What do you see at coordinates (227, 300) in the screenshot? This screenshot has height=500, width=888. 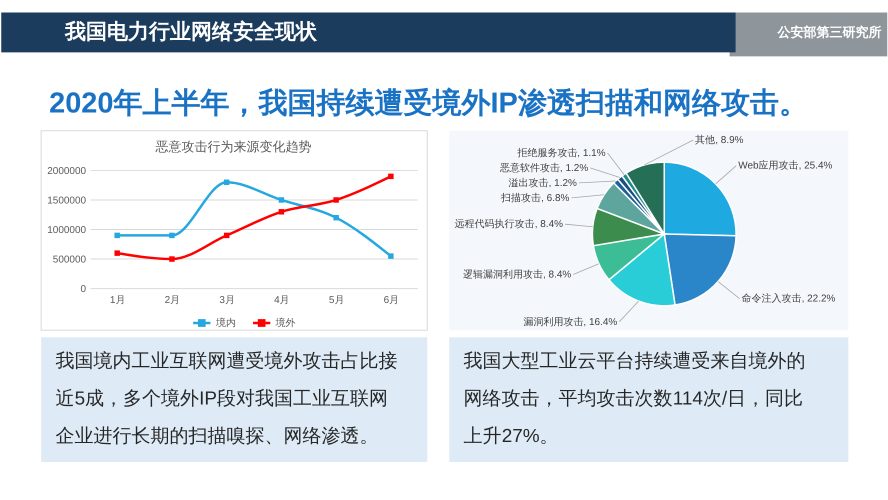 I see `x-tick-label: 3月` at bounding box center [227, 300].